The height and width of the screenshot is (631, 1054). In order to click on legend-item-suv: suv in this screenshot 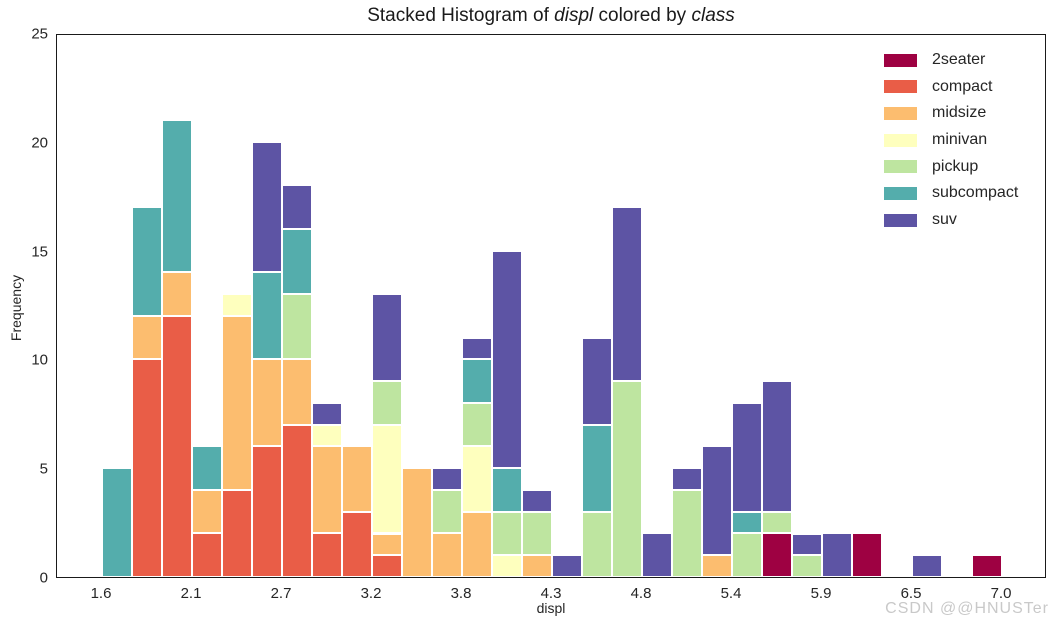, I will do `click(951, 220)`.